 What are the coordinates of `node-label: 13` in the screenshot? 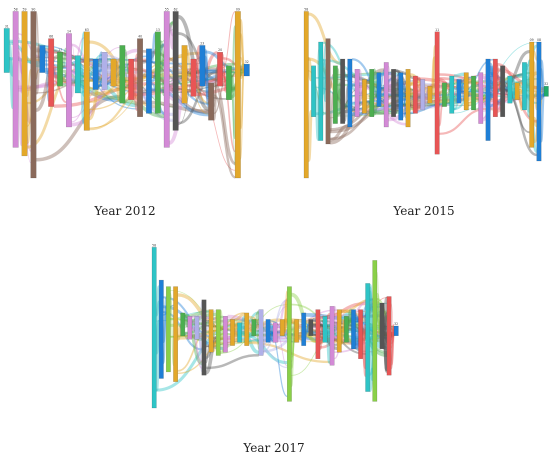 It's located at (158, 30).